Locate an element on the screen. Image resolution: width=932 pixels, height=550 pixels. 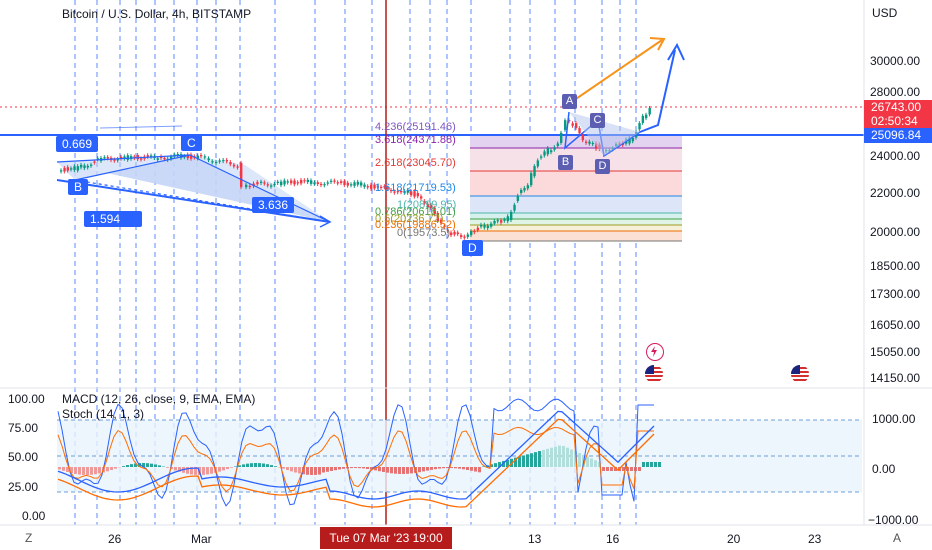
stoch-axis-label: 100.00 is located at coordinates (26, 399).